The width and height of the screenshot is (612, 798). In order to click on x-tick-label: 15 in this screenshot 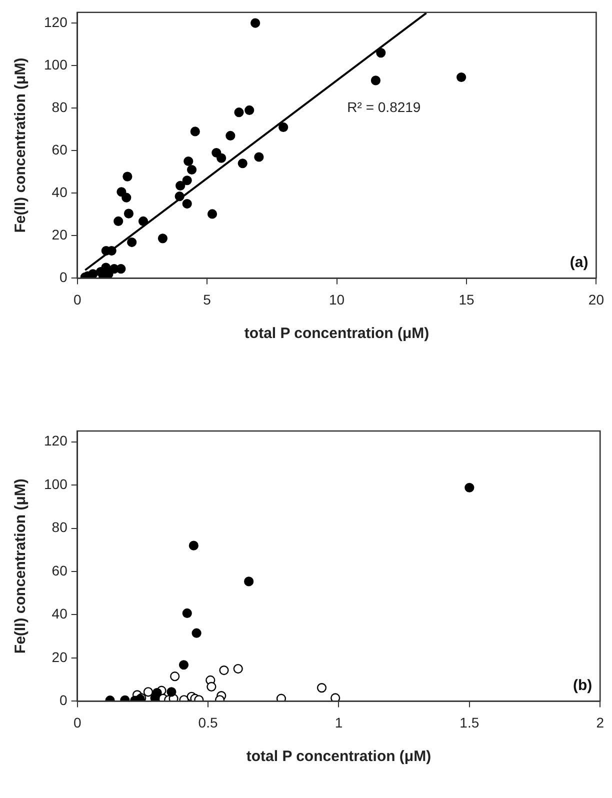, I will do `click(466, 299)`.